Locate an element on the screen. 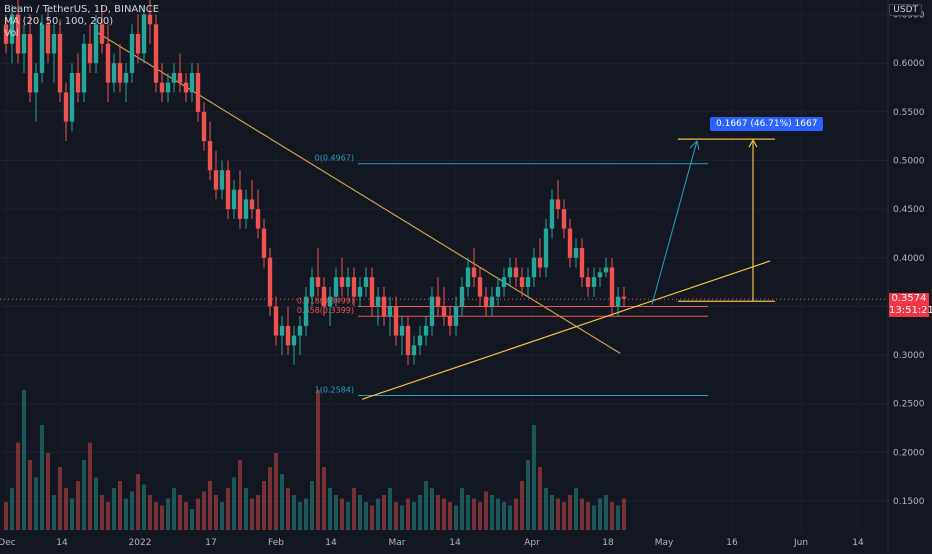 The height and width of the screenshot is (554, 932). legend-symbol: Beam / TetherUS, 1D, BINANCE is located at coordinates (82, 9).